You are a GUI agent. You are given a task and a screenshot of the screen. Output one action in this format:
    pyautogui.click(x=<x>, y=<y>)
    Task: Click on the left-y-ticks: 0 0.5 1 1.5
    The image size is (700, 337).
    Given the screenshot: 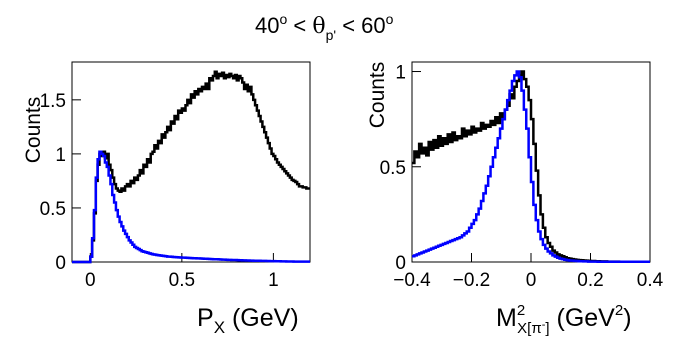 What is the action you would take?
    pyautogui.click(x=60, y=182)
    